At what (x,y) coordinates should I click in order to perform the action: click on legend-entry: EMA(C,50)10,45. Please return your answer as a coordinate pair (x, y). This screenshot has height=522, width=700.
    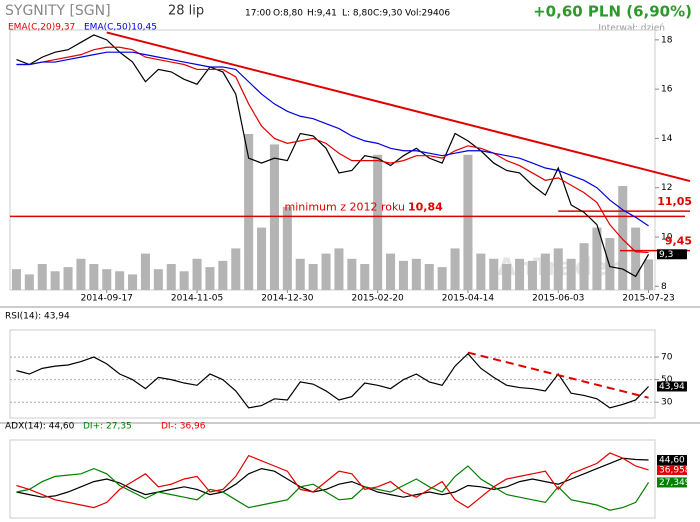
    Looking at the image, I should click on (120, 28).